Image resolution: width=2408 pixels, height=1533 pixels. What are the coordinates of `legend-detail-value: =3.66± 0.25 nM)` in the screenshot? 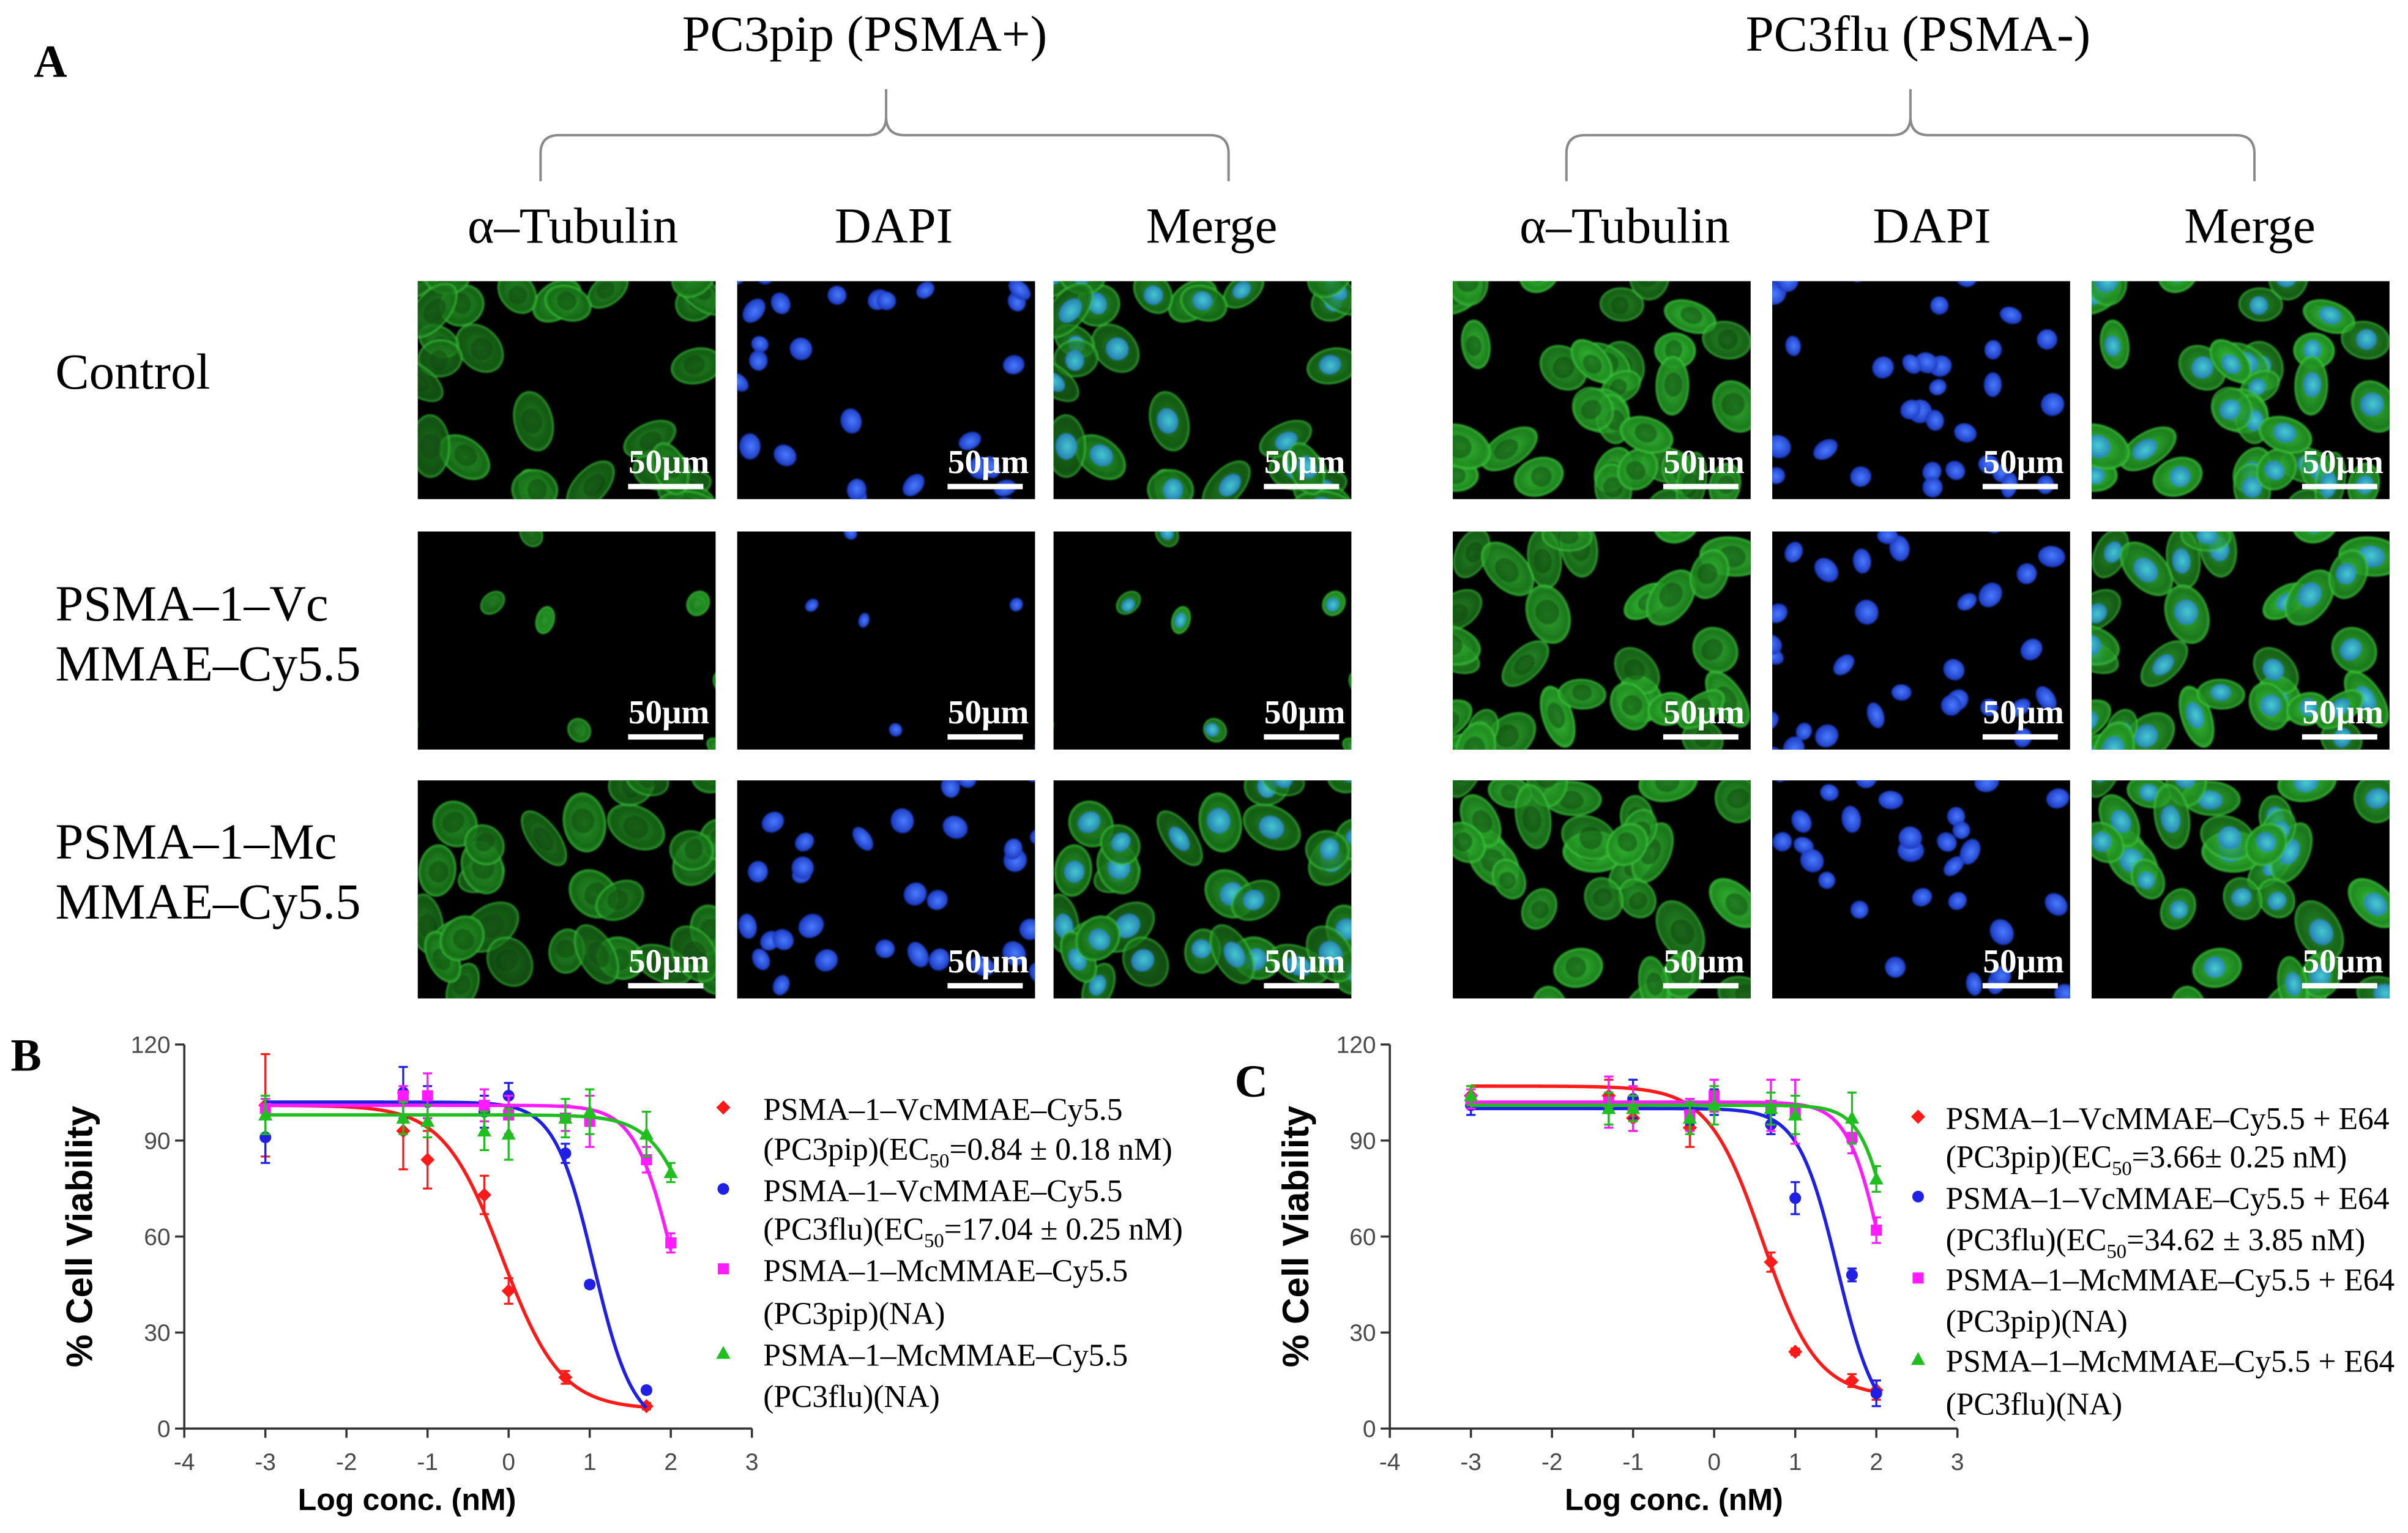 It's located at (2239, 1157).